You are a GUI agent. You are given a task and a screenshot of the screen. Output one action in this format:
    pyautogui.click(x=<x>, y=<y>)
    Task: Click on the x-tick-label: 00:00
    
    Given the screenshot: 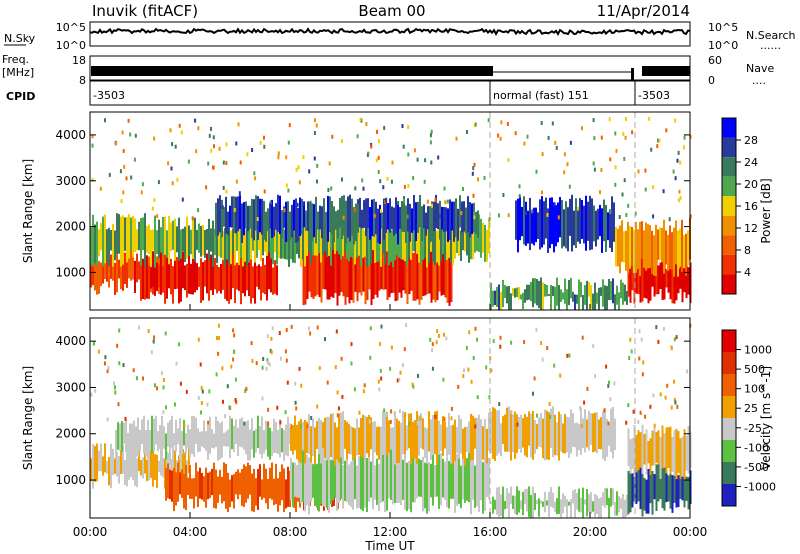 What is the action you would take?
    pyautogui.click(x=690, y=532)
    